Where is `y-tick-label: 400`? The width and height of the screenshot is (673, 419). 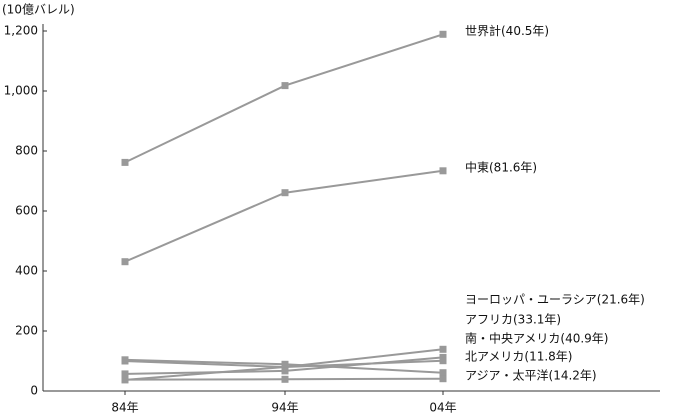
y-tick-label: 400 is located at coordinates (26, 271).